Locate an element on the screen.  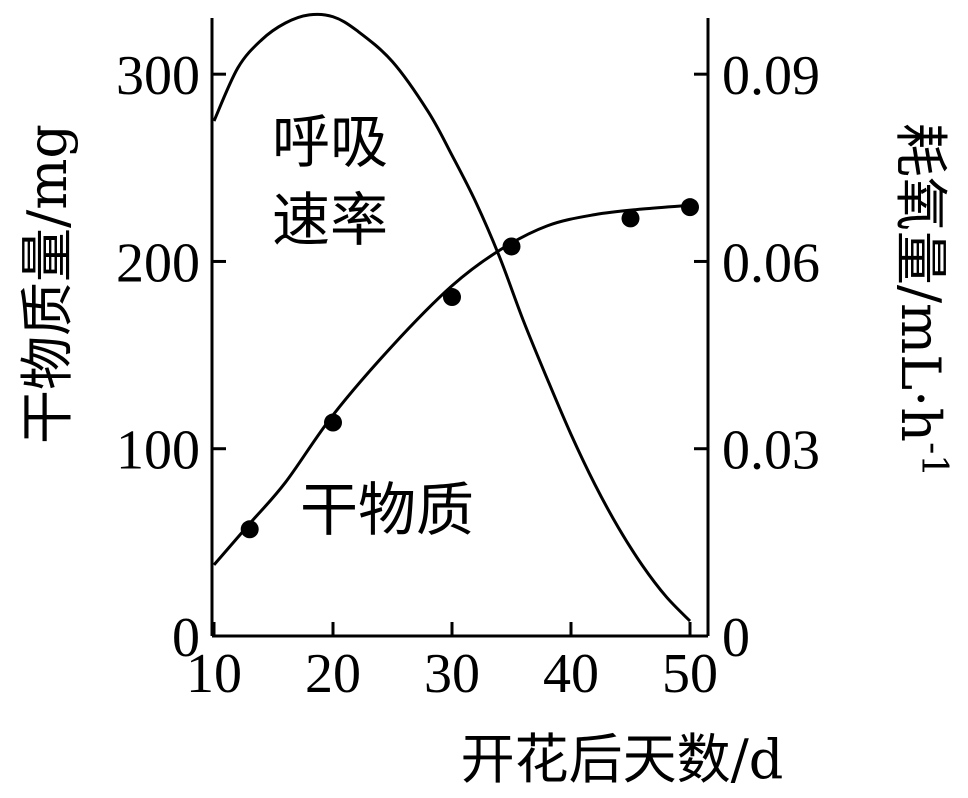
y-right-tick-label: 0.06 is located at coordinates (771, 263).